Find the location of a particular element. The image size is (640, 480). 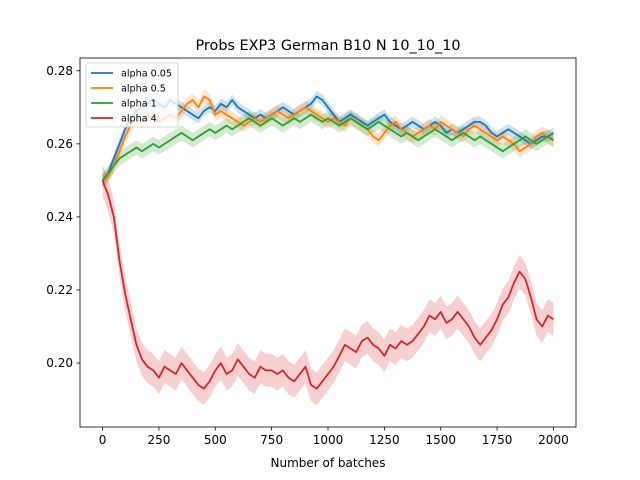

chart-title: Probs EXP3 German B10 N 10_10_10 is located at coordinates (327, 46).